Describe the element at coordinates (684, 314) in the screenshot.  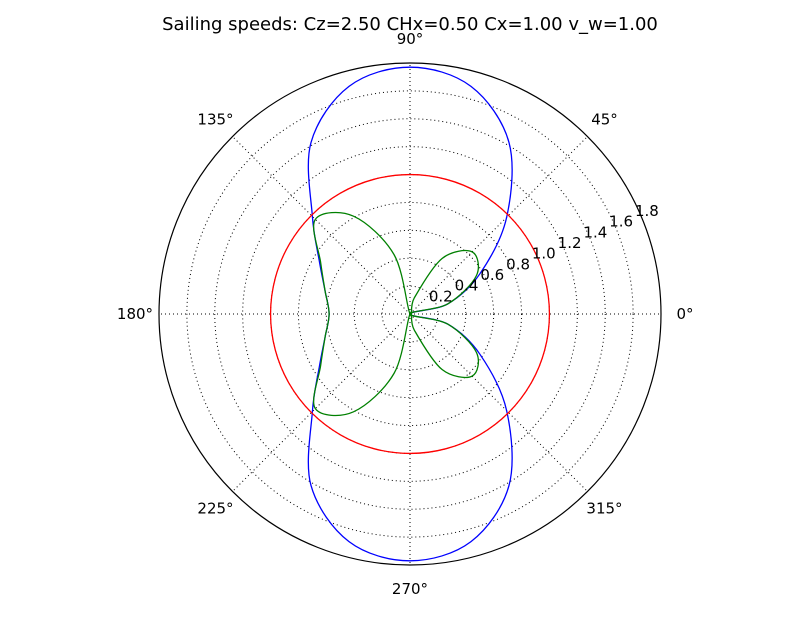
I see `theta-tick-label: 0°` at that location.